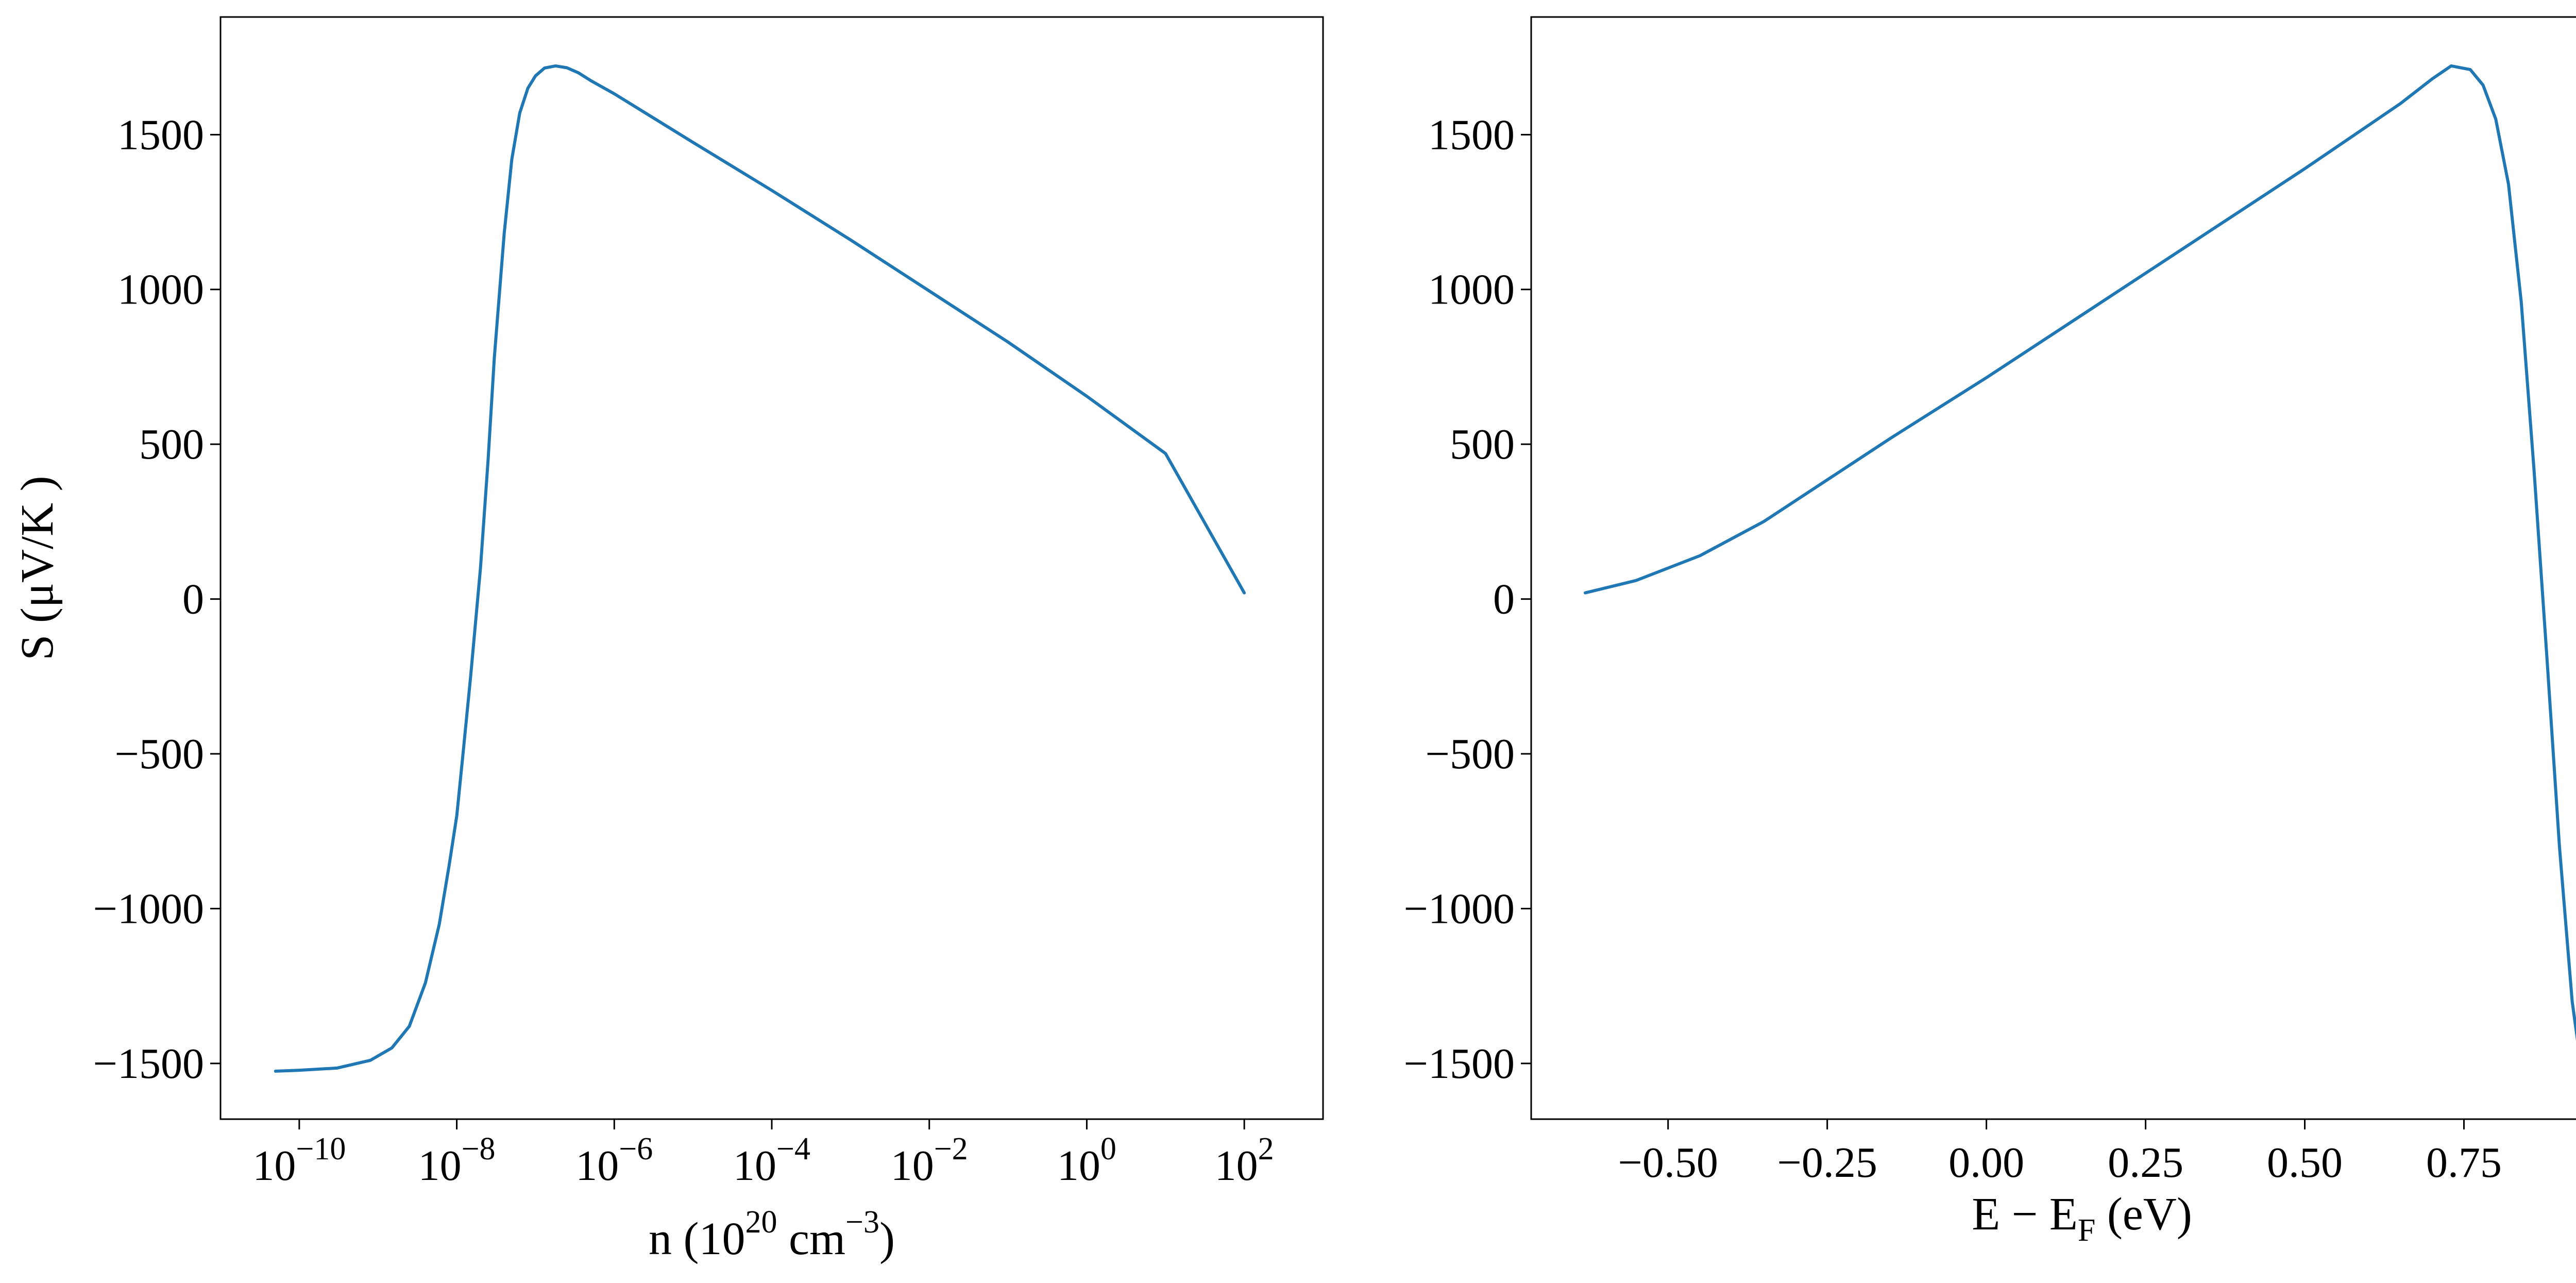  I want to click on x-tick-label: 10⁻⁶, so click(614, 1161).